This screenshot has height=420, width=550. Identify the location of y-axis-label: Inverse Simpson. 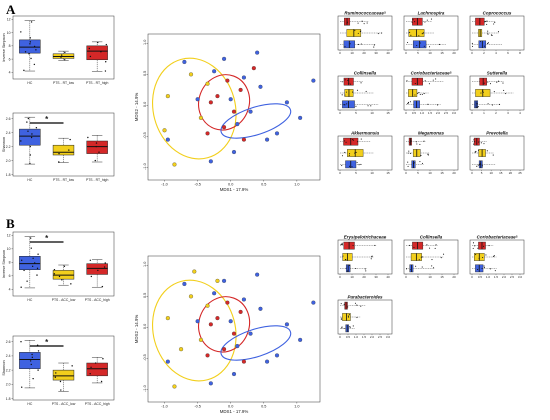
(4, 264).